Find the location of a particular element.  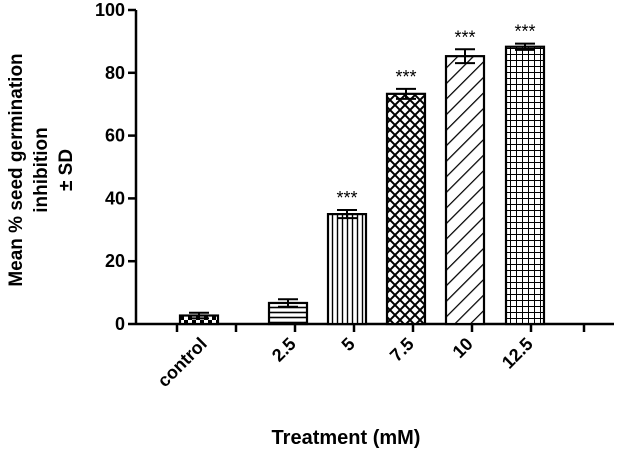

y-axis-title-line-1: Mean % seed germination is located at coordinates (16, 169).